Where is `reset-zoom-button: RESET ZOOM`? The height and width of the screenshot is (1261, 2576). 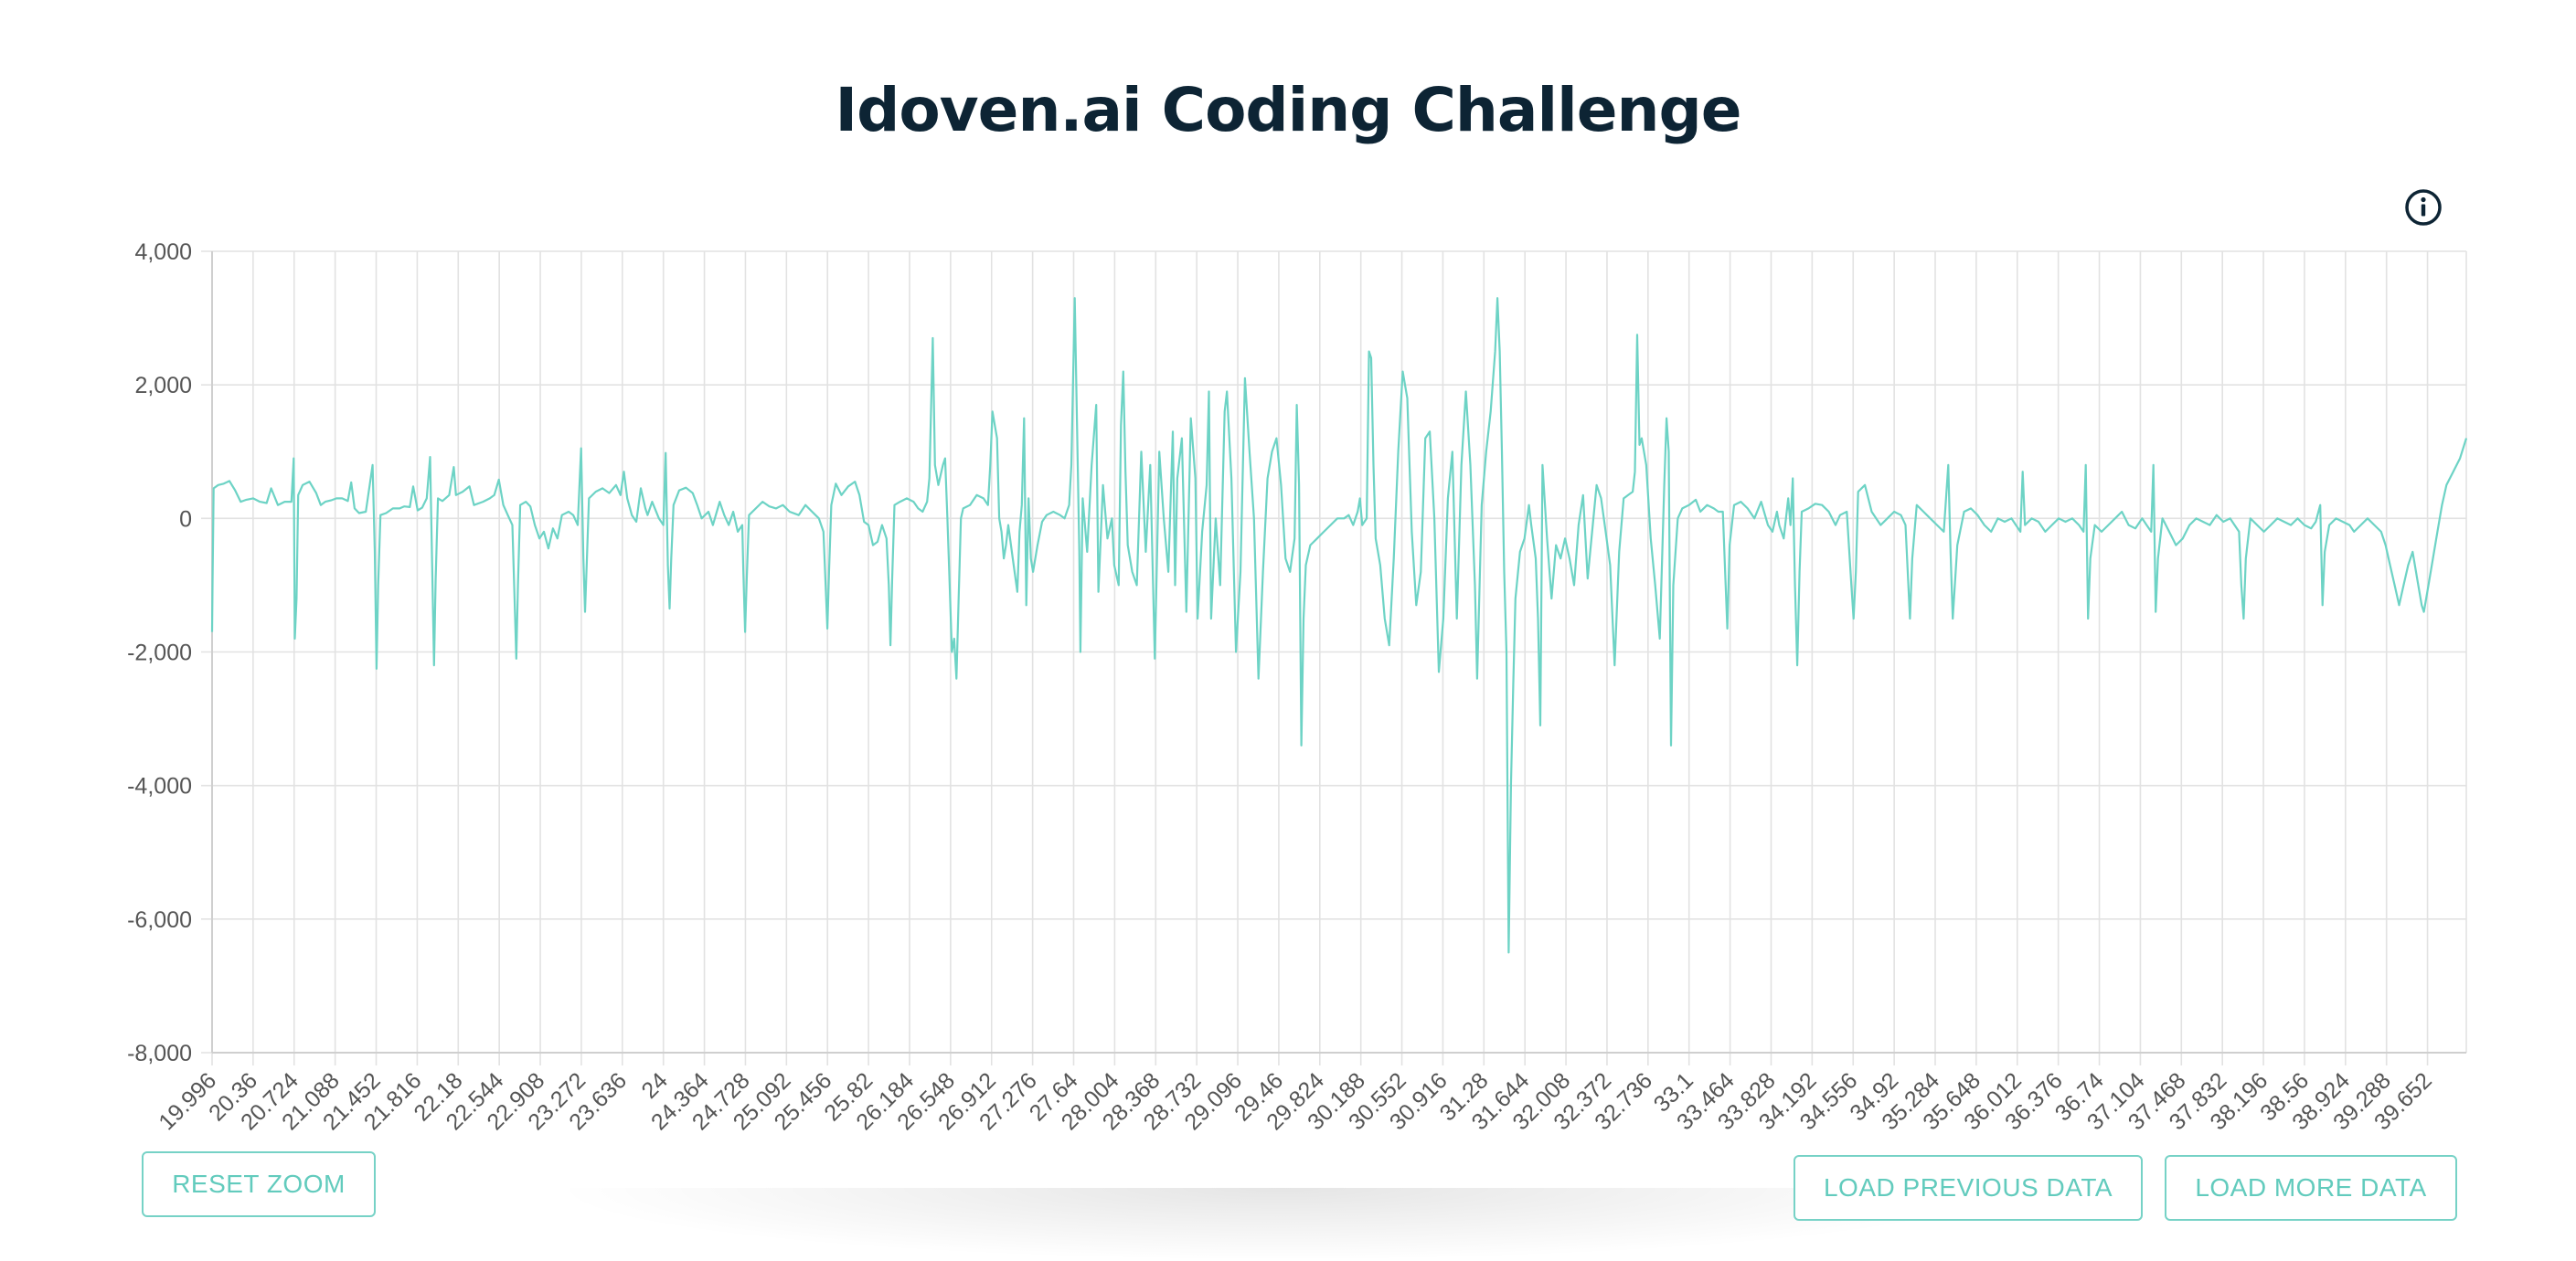
reset-zoom-button: RESET ZOOM is located at coordinates (259, 1184).